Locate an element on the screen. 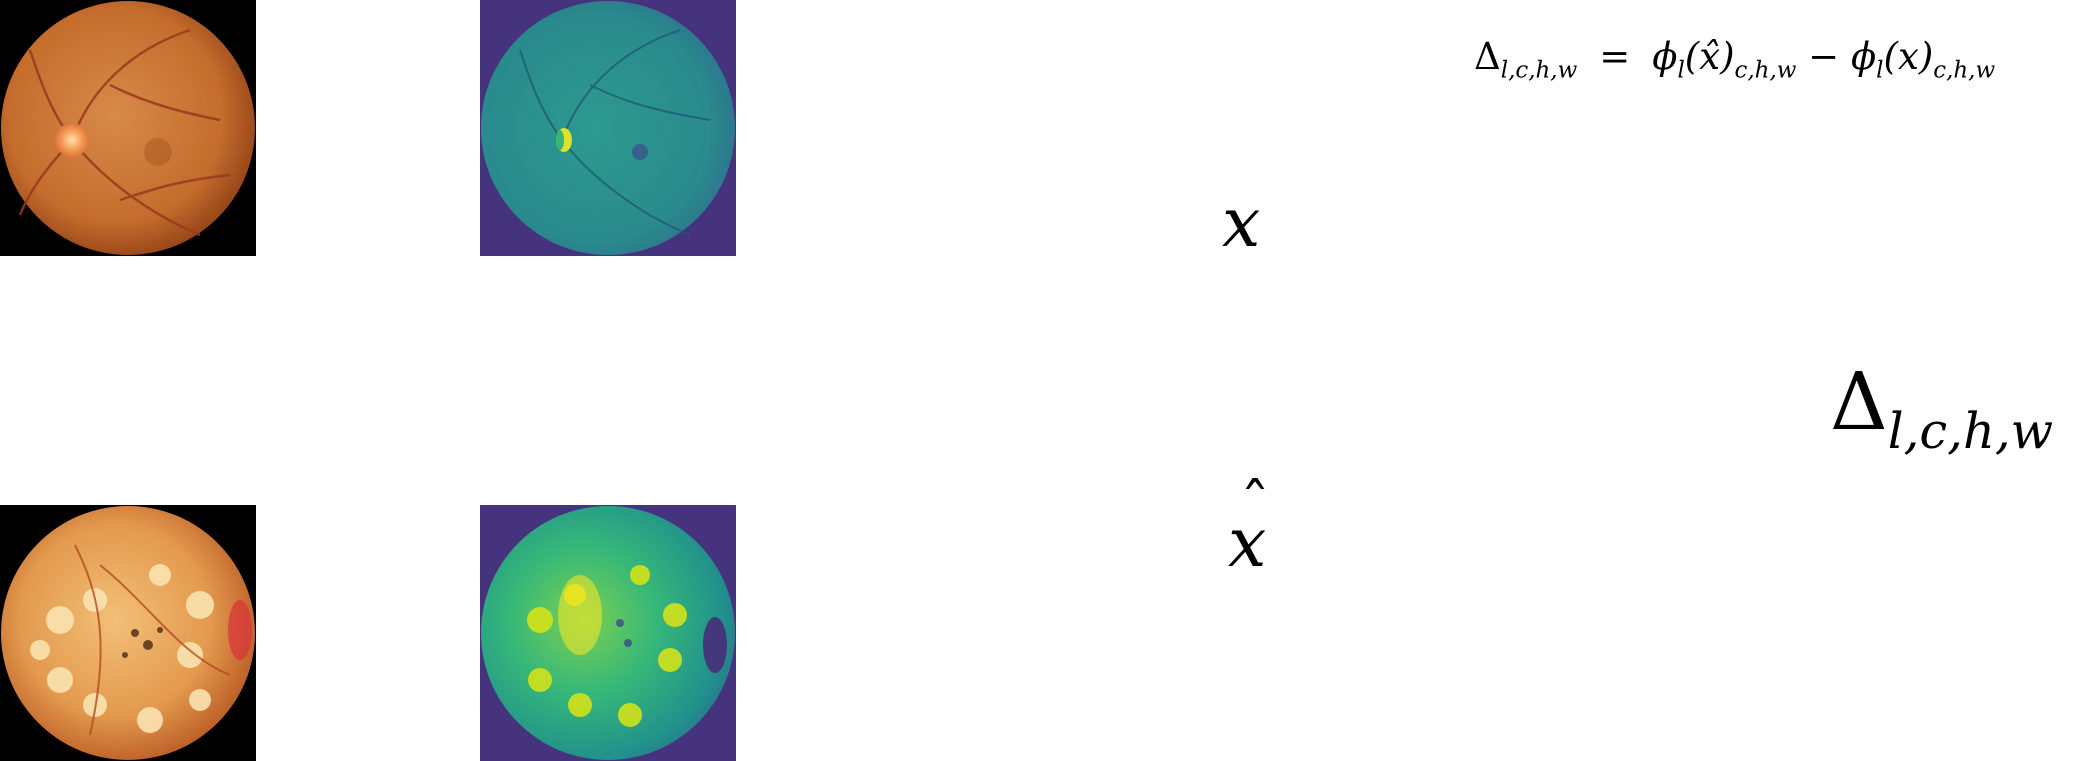  label-x-hat: ˆ x is located at coordinates (1249, 527).